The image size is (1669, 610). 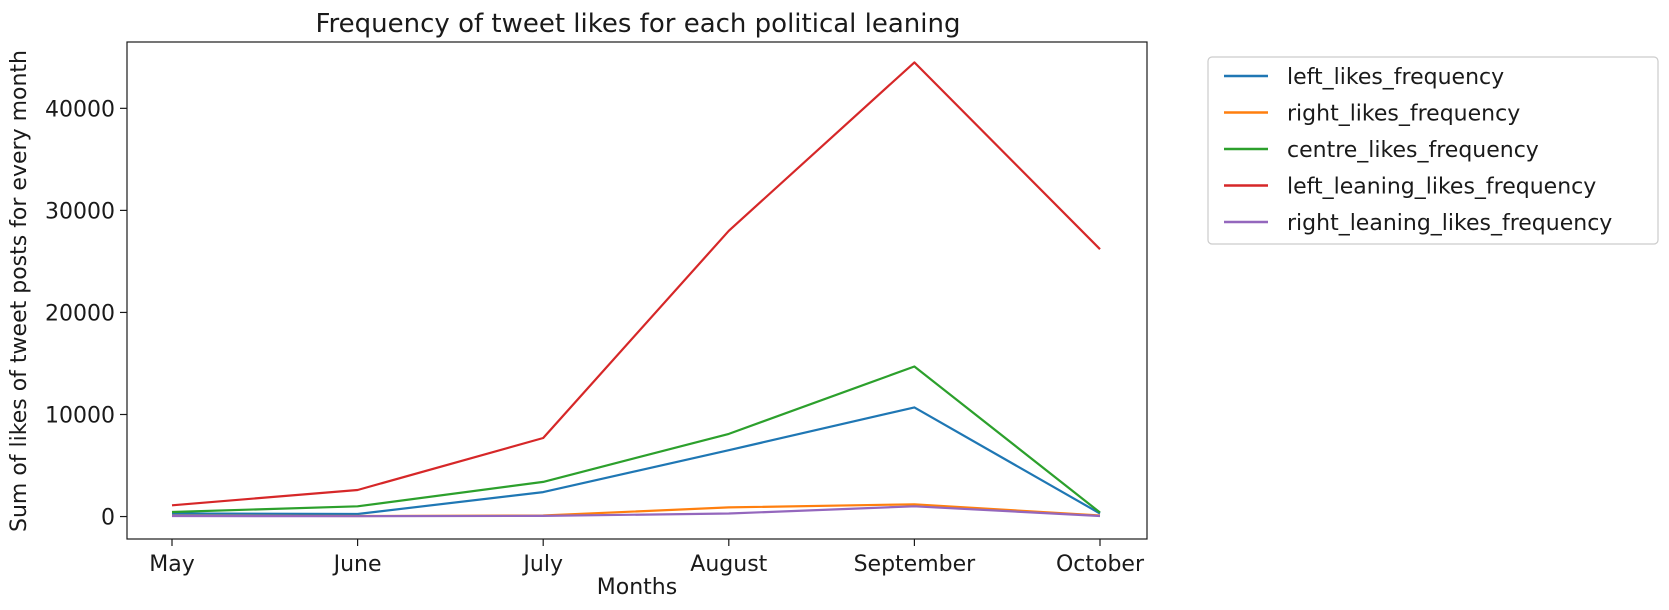 What do you see at coordinates (1100, 564) in the screenshot?
I see `x-tick-label: October` at bounding box center [1100, 564].